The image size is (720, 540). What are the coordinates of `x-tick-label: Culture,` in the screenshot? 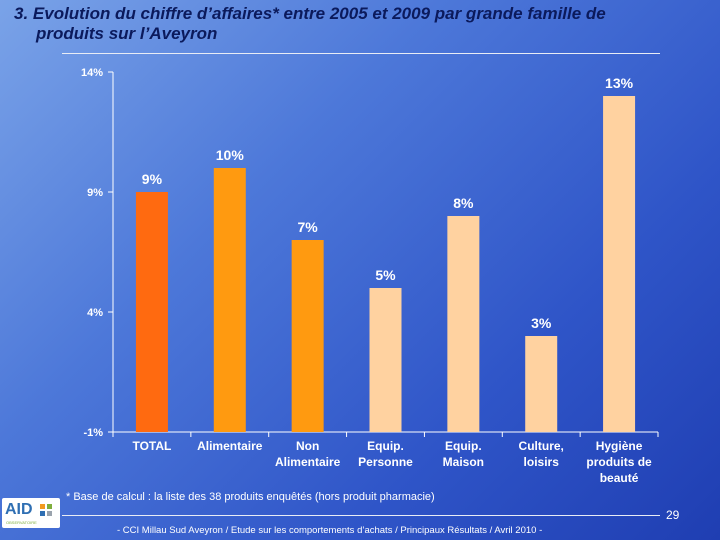 It's located at (541, 446).